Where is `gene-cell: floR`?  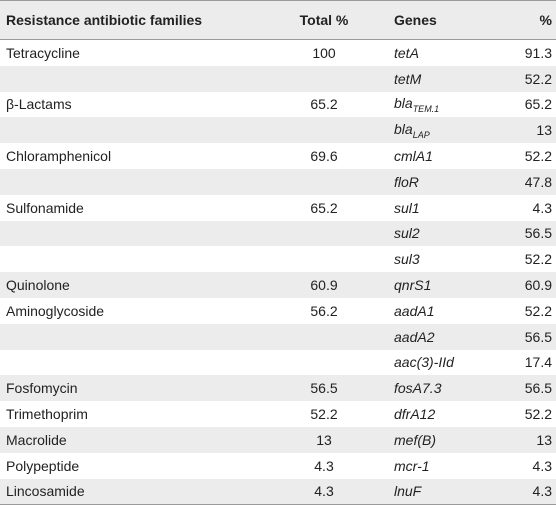
gene-cell: floR is located at coordinates (445, 181).